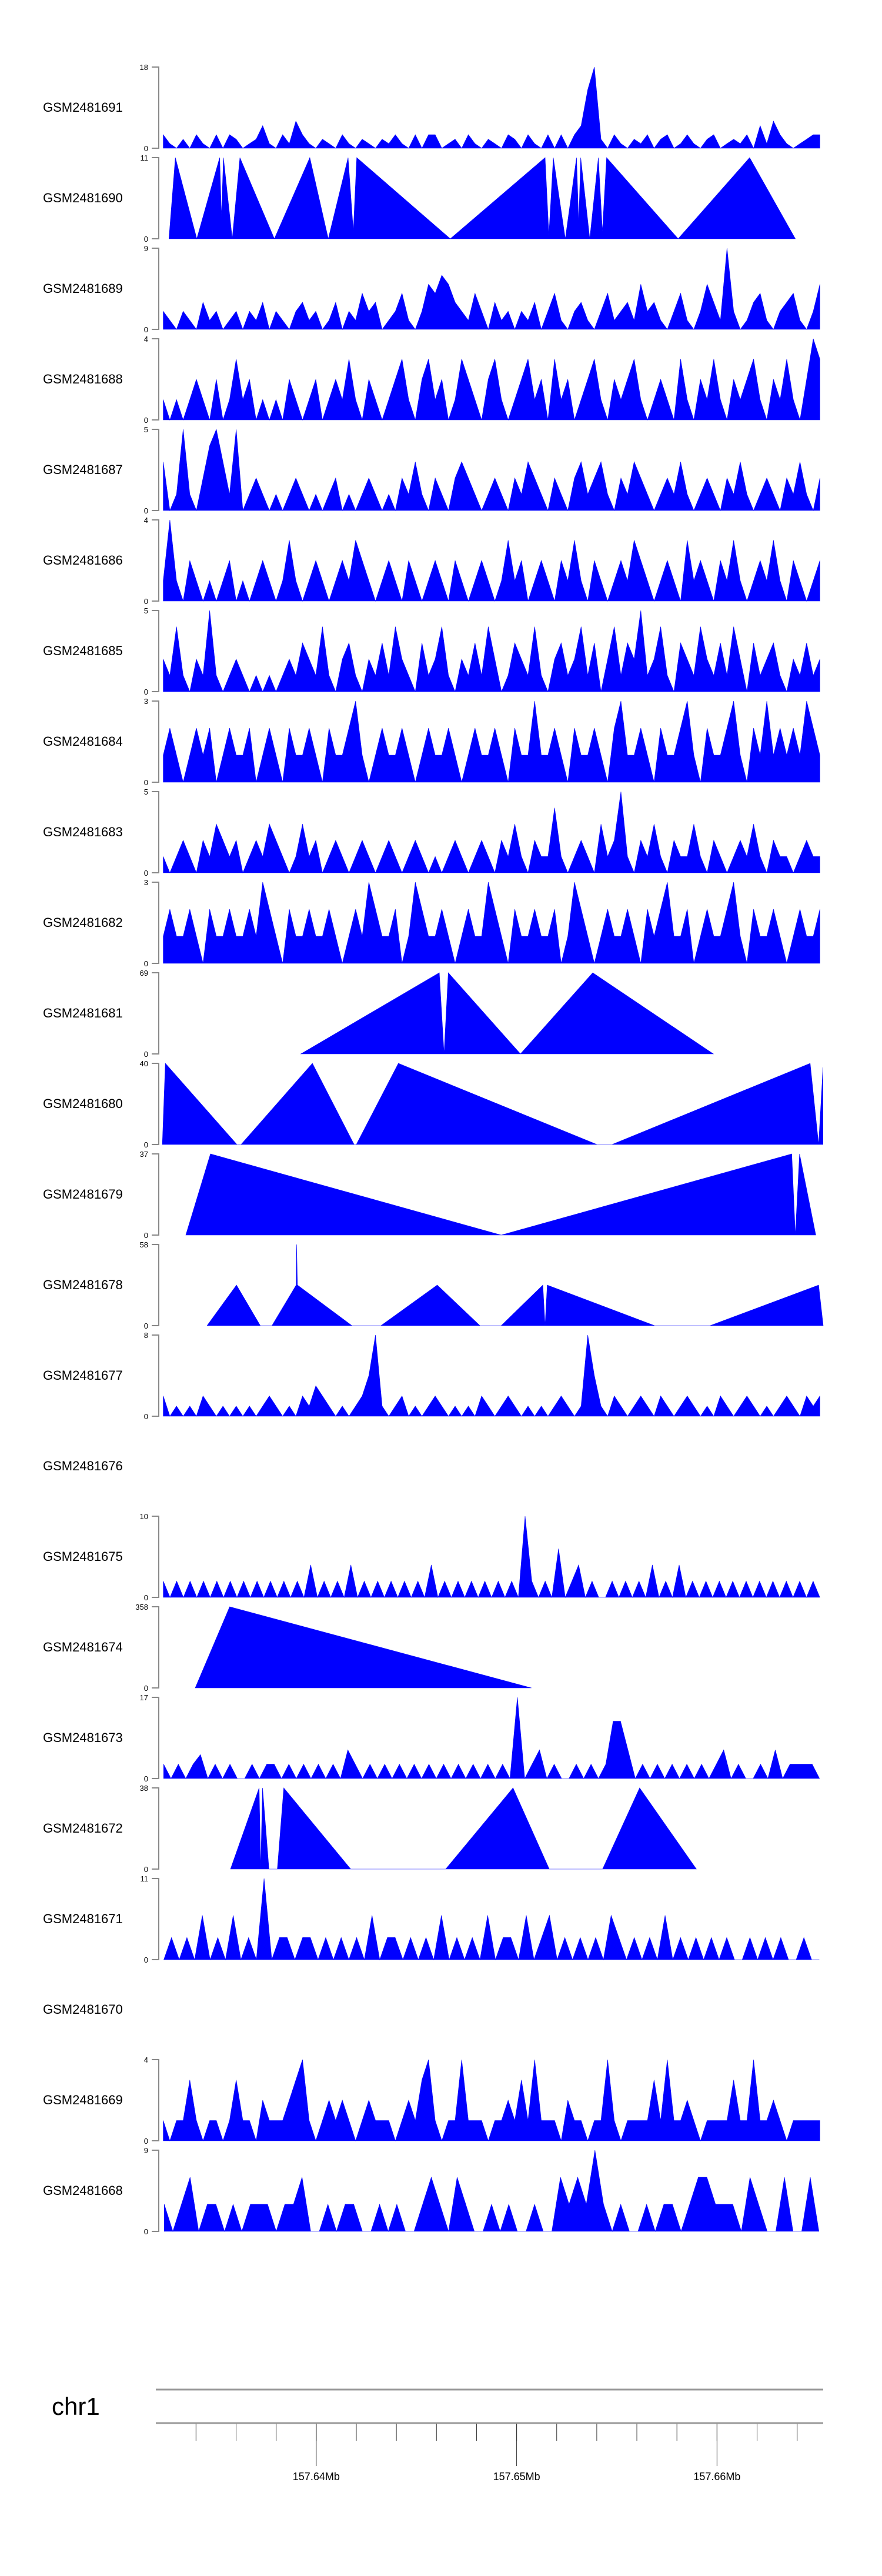  Describe the element at coordinates (144, 1516) in the screenshot. I see `y-tick-max: 10` at that location.